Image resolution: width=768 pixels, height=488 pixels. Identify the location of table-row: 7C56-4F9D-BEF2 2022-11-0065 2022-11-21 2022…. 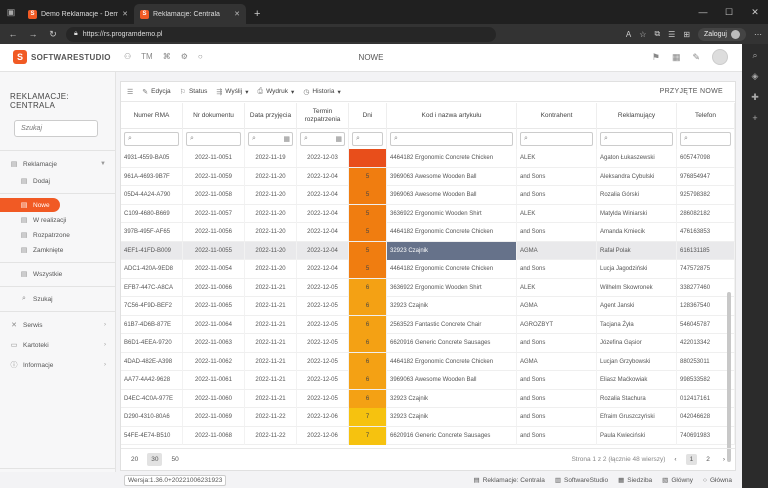
(428, 306).